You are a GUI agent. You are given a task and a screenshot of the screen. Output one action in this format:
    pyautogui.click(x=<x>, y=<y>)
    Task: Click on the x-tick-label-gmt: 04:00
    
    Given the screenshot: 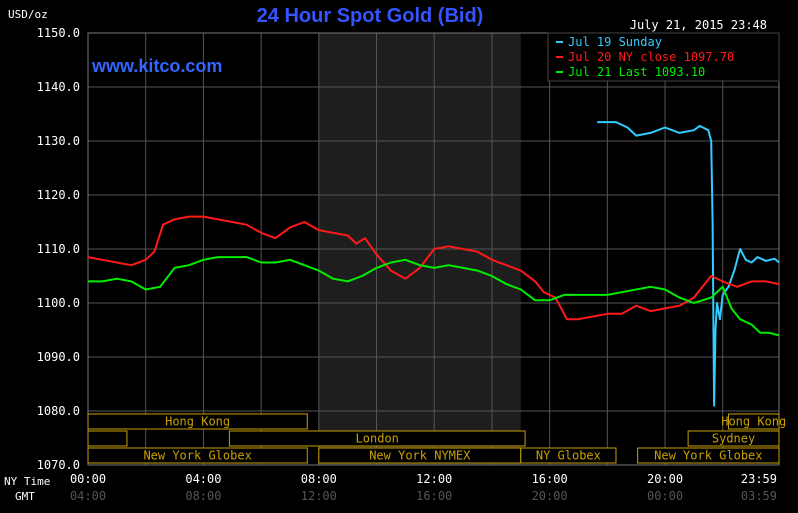 What is the action you would take?
    pyautogui.click(x=88, y=496)
    